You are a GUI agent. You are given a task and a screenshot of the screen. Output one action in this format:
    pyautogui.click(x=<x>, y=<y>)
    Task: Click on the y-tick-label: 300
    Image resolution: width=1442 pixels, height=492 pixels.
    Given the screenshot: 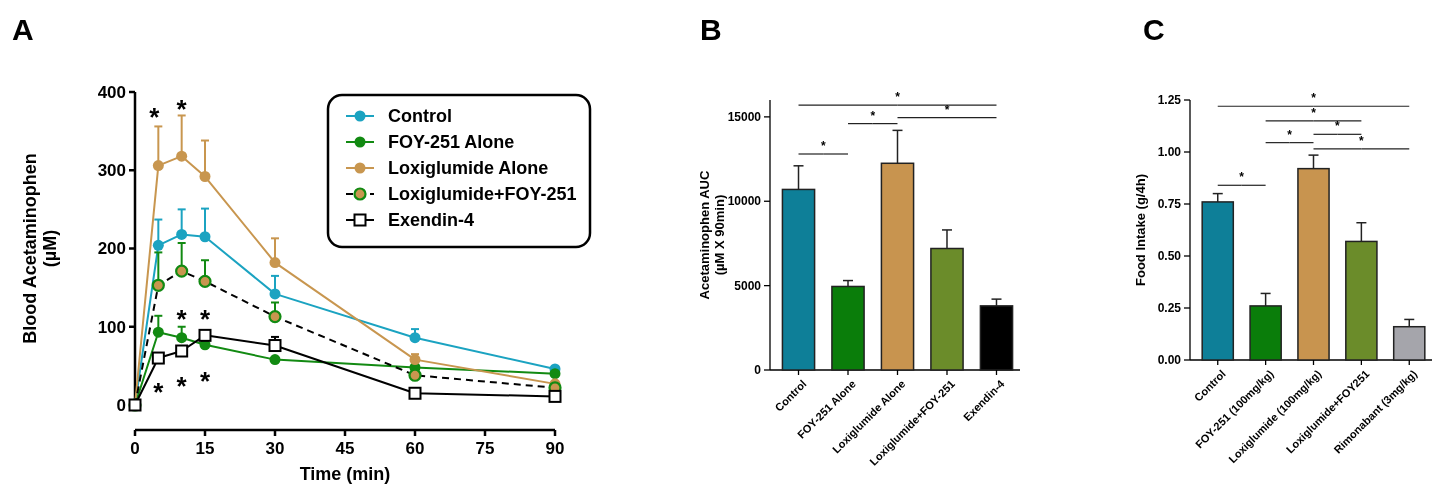 What is the action you would take?
    pyautogui.click(x=111, y=171)
    